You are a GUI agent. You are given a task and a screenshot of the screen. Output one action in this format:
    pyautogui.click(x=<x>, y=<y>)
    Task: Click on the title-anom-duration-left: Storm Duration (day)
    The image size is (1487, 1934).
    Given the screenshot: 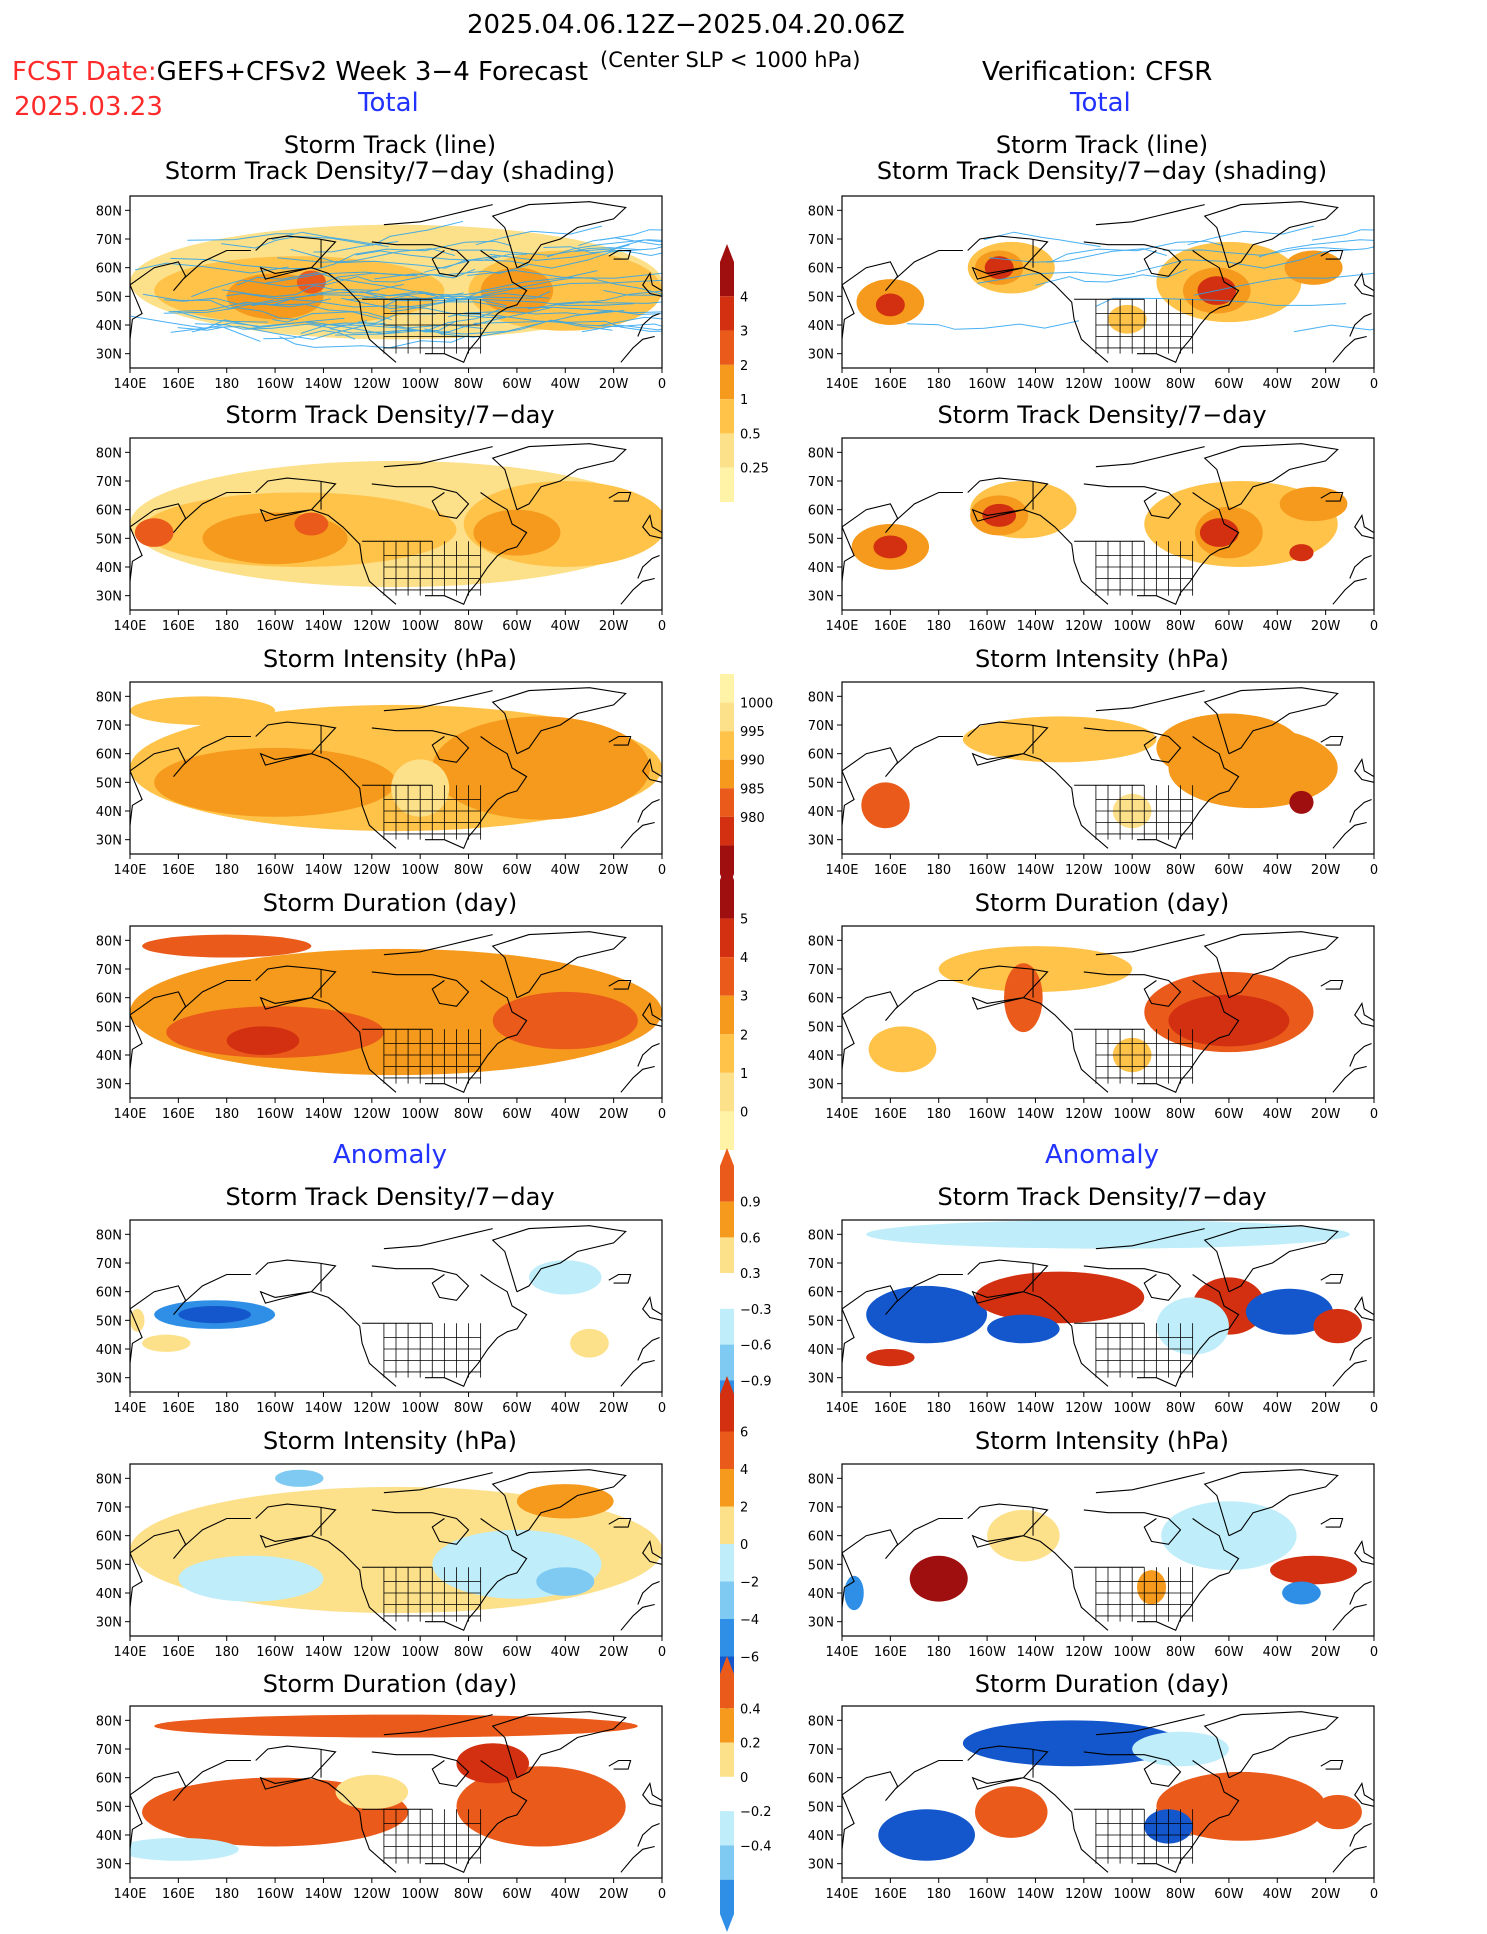 What is the action you would take?
    pyautogui.click(x=390, y=1684)
    